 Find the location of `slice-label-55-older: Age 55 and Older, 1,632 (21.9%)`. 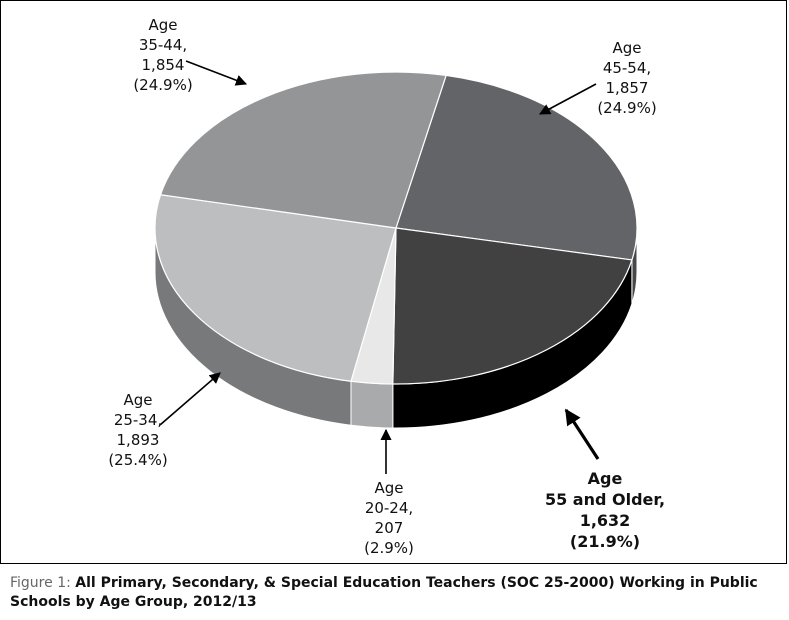

slice-label-55-older: Age 55 and Older, 1,632 (21.9%) is located at coordinates (605, 510).